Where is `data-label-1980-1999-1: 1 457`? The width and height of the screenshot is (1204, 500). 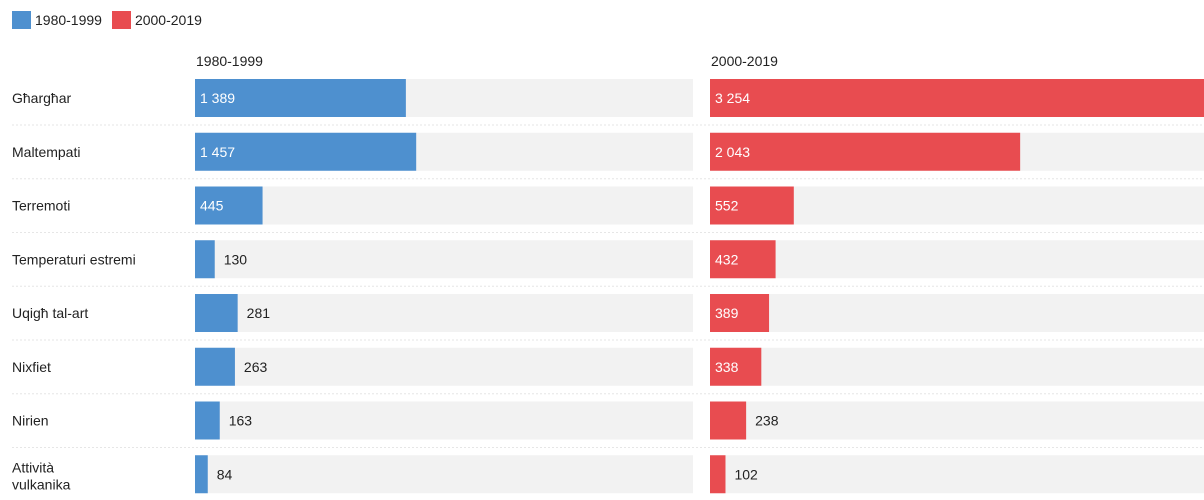 data-label-1980-1999-1: 1 457 is located at coordinates (217, 152).